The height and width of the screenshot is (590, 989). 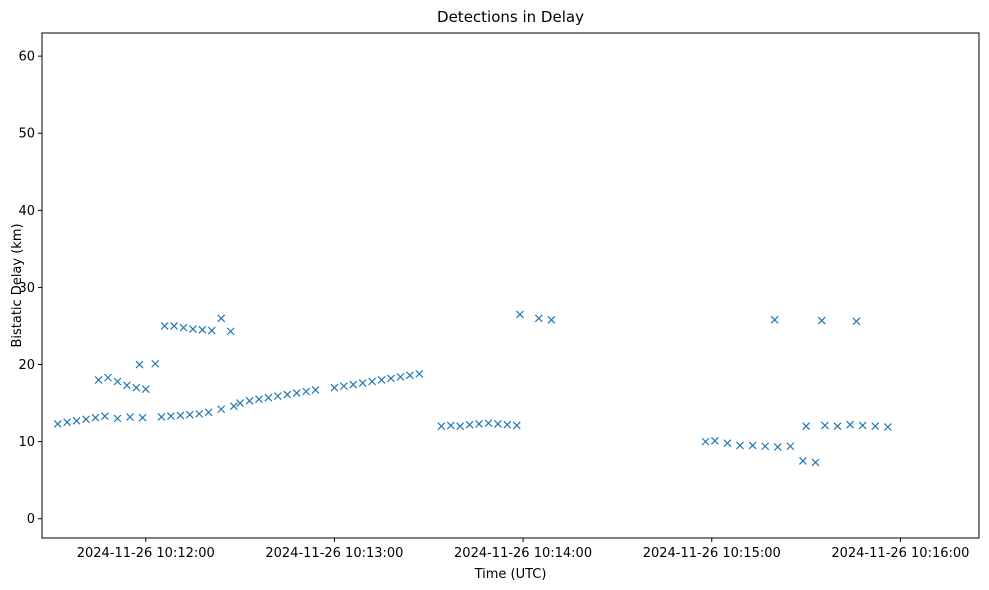 What do you see at coordinates (26, 57) in the screenshot?
I see `y-tick-label: 60` at bounding box center [26, 57].